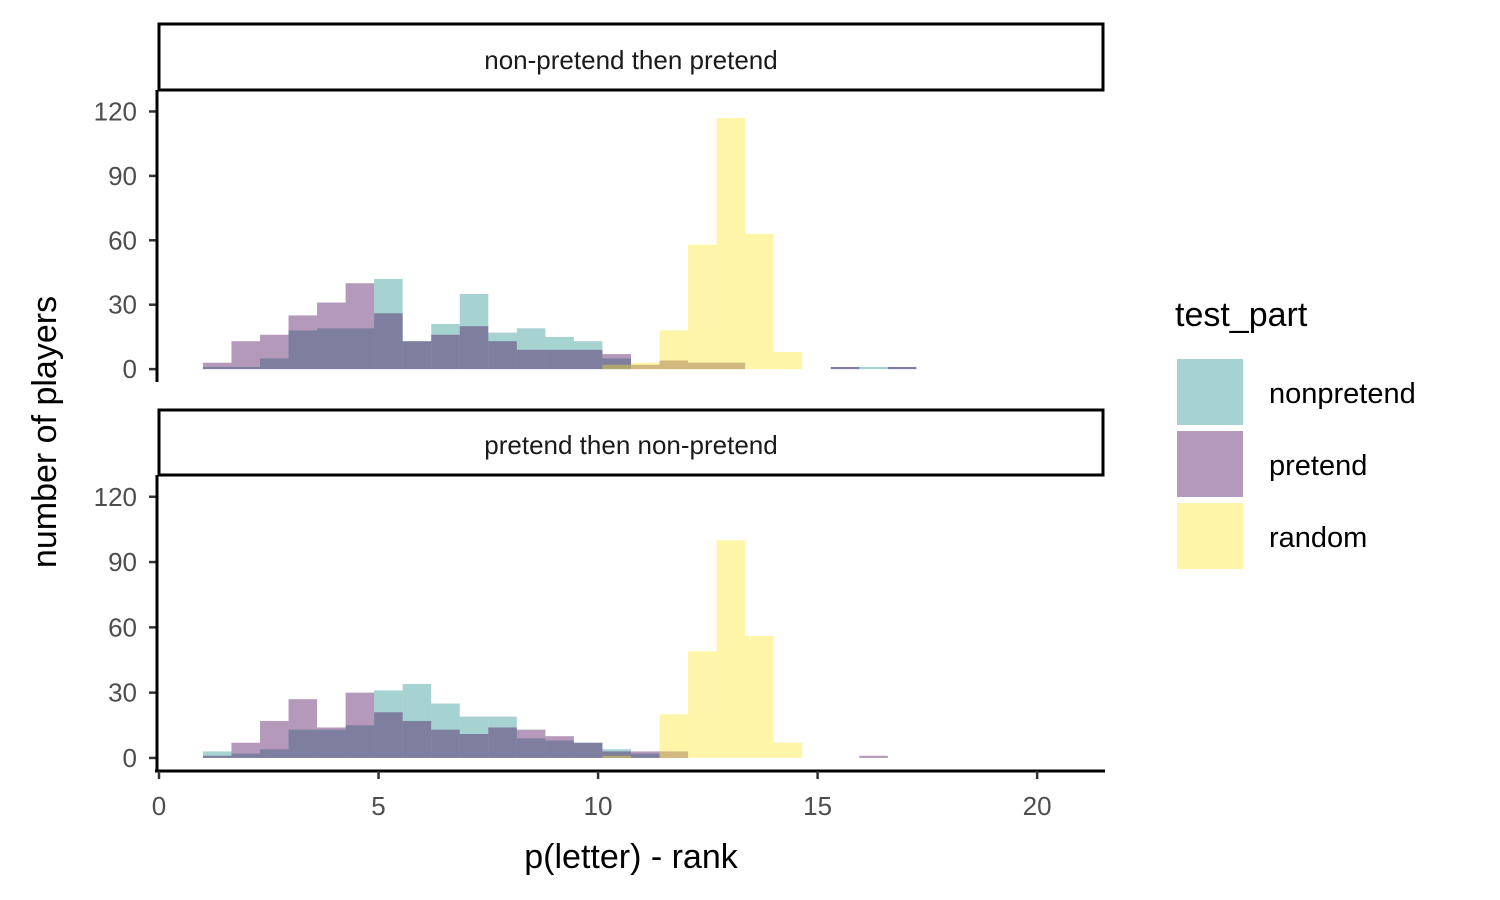 The image size is (1500, 900). Describe the element at coordinates (1037, 806) in the screenshot. I see `x-tick-label: 20` at that location.